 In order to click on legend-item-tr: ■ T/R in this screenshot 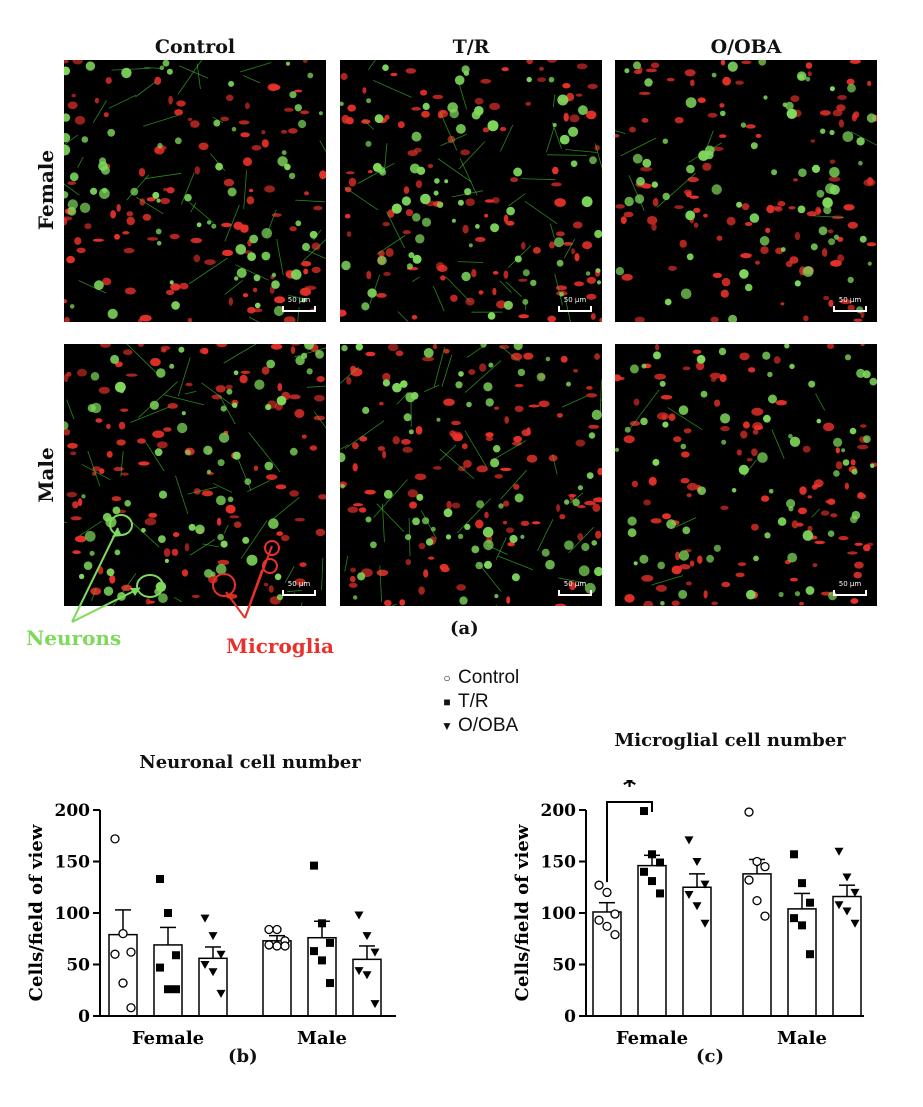, I will do `click(477, 702)`.